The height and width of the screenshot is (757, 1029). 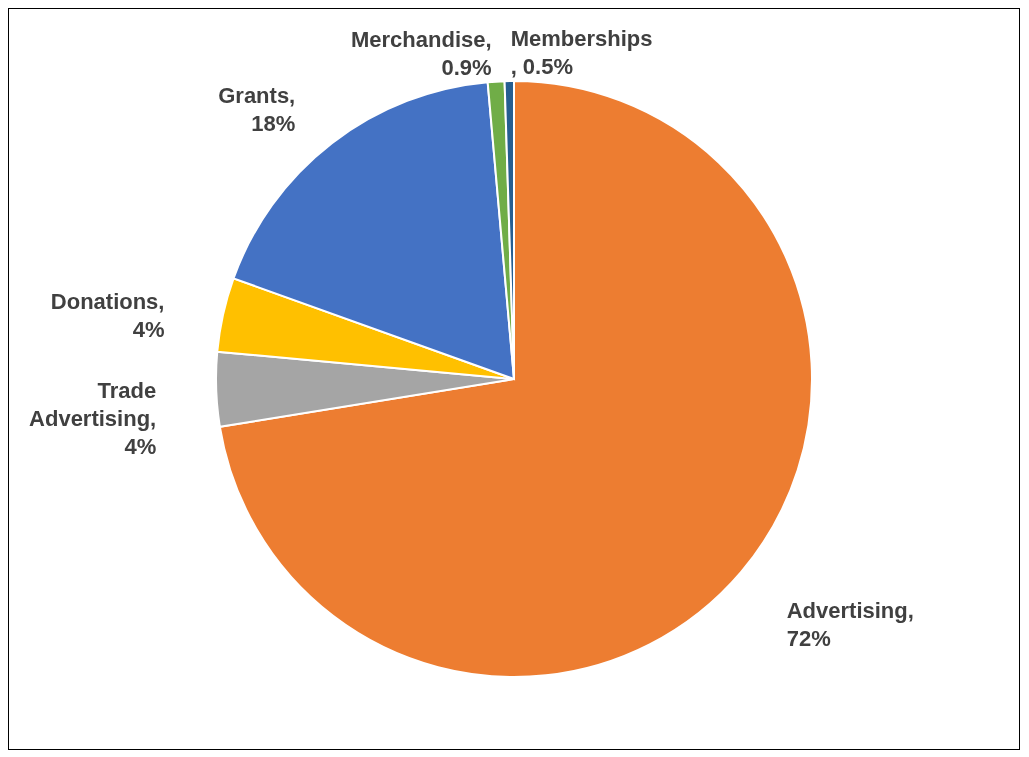 What do you see at coordinates (107, 315) in the screenshot?
I see `slice-label: Donations, 4%` at bounding box center [107, 315].